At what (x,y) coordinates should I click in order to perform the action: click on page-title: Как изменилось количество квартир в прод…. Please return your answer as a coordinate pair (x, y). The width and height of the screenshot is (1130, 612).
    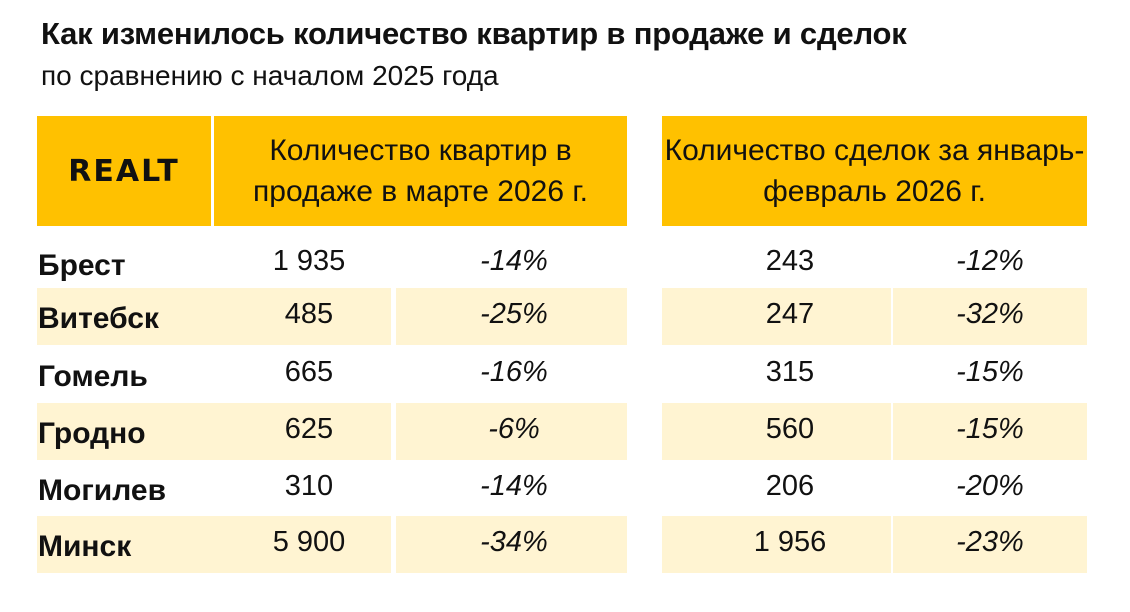
    Looking at the image, I should click on (474, 33).